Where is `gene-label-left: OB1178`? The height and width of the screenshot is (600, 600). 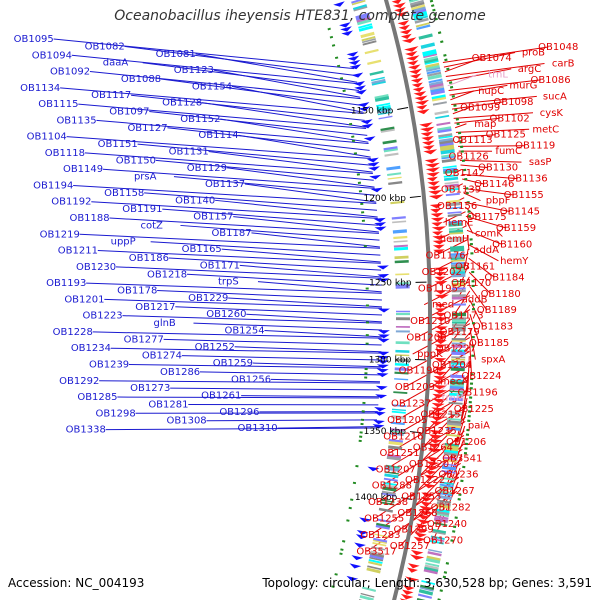 gene-label-left: OB1178 is located at coordinates (137, 291).